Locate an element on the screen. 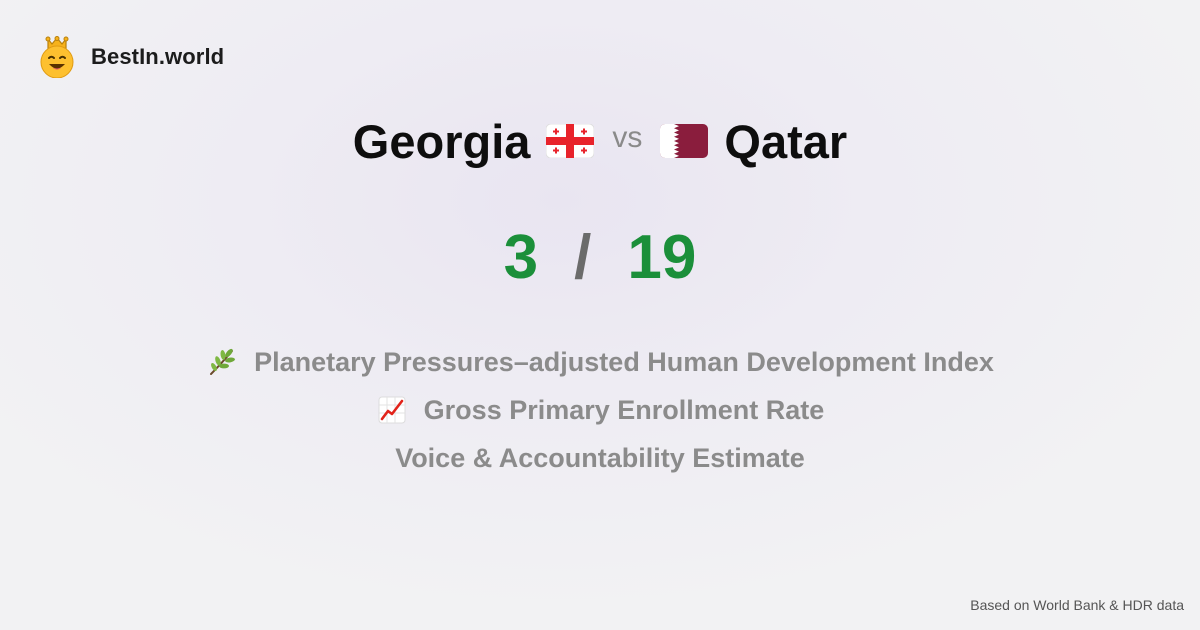  herb-icon is located at coordinates (223, 361).